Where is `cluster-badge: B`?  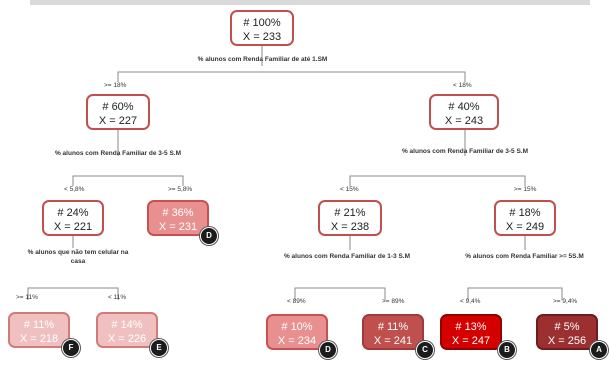
cluster-badge: B is located at coordinates (507, 350).